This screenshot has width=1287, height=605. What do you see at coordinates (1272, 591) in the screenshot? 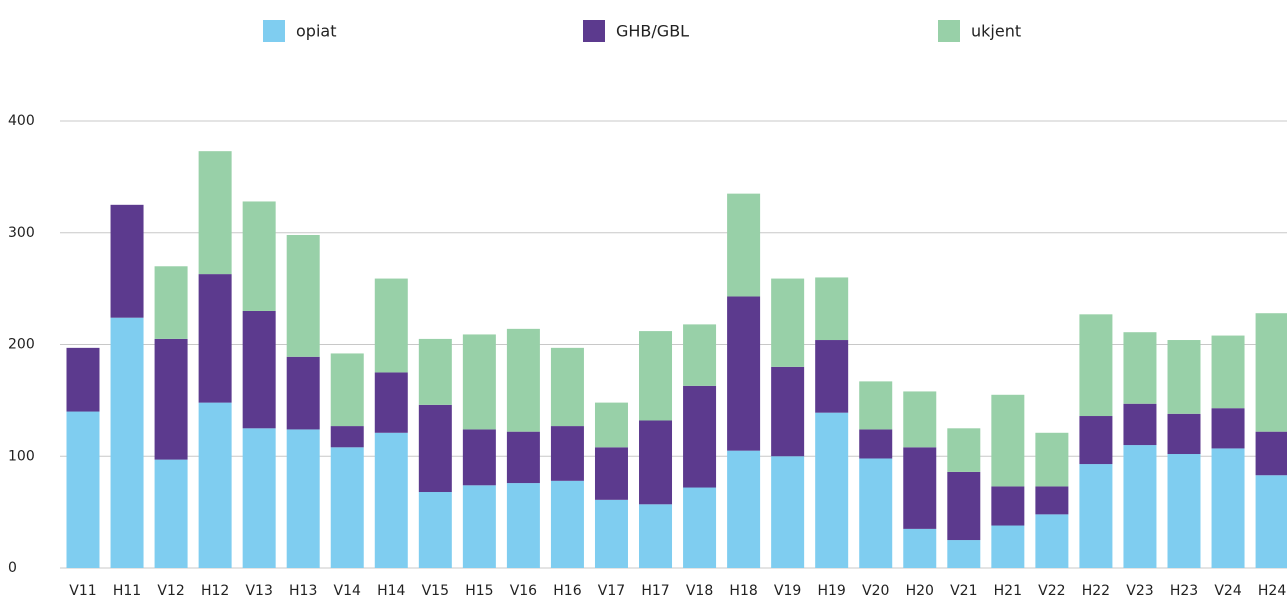
I see `x-tick-label: H24` at bounding box center [1272, 591].